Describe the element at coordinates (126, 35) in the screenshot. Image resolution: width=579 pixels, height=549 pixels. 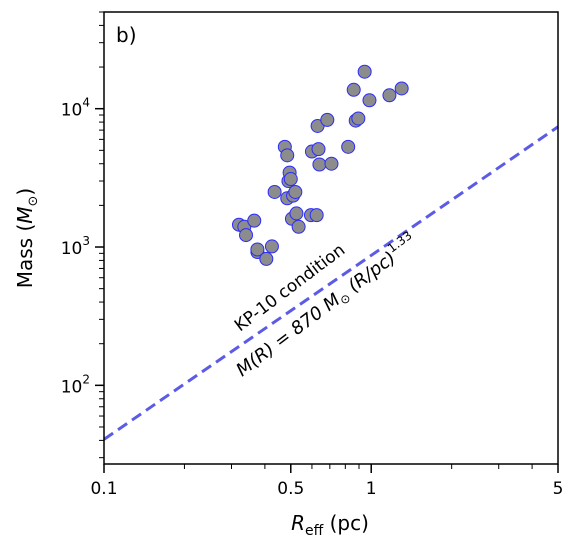
I see `panel-label: b)` at that location.